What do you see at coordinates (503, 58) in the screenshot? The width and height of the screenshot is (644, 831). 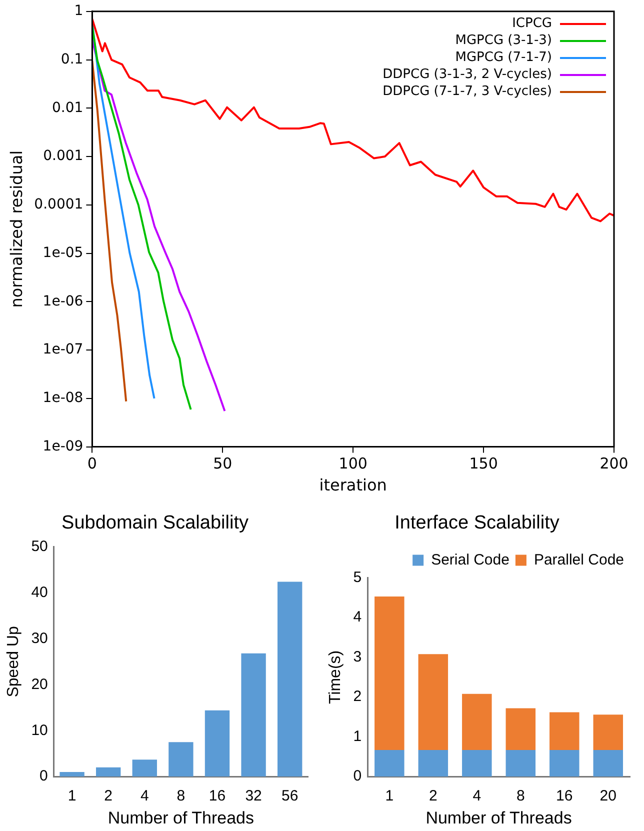 I see `legend-label: MGPCG (7-1-7)` at bounding box center [503, 58].